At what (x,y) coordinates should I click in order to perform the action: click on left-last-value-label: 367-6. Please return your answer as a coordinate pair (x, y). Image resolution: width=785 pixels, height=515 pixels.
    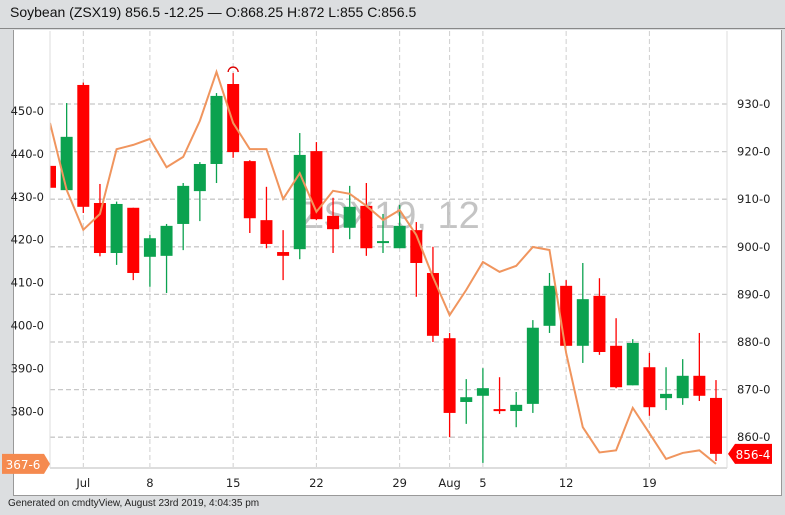
    Looking at the image, I should click on (23, 465).